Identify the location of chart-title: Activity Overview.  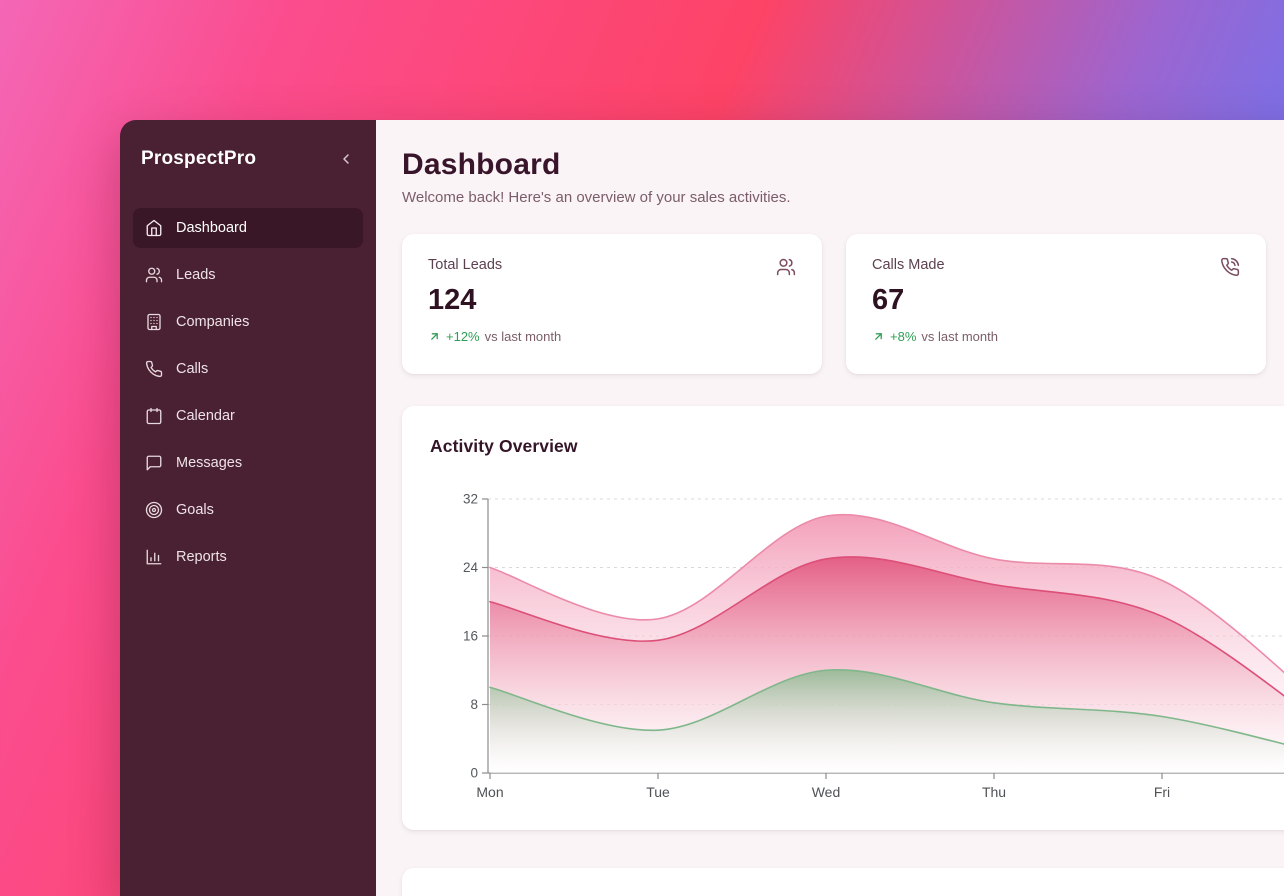
(504, 446).